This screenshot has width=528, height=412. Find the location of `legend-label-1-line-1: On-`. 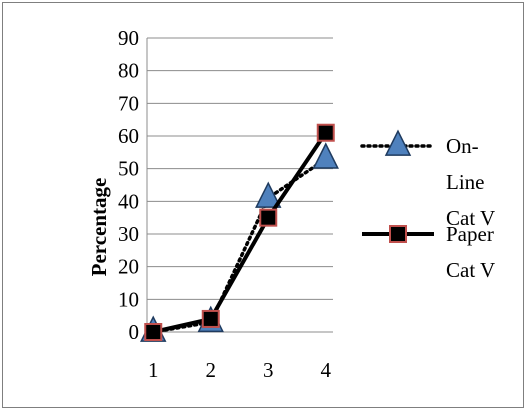

legend-label-1-line-1: On- is located at coordinates (462, 146).